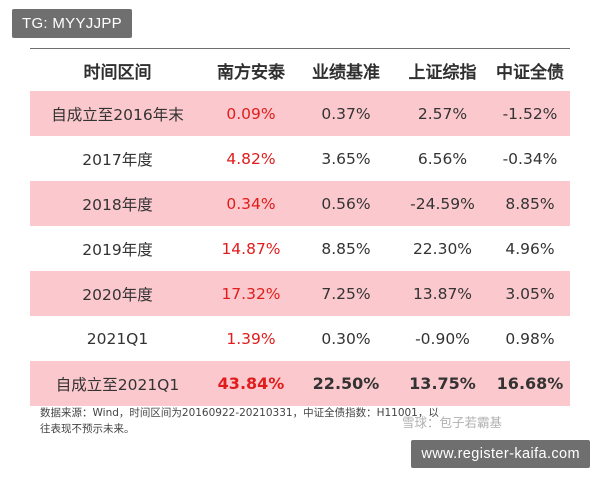  Describe the element at coordinates (251, 158) in the screenshot. I see `fund-return-cell: 4.82%` at that location.